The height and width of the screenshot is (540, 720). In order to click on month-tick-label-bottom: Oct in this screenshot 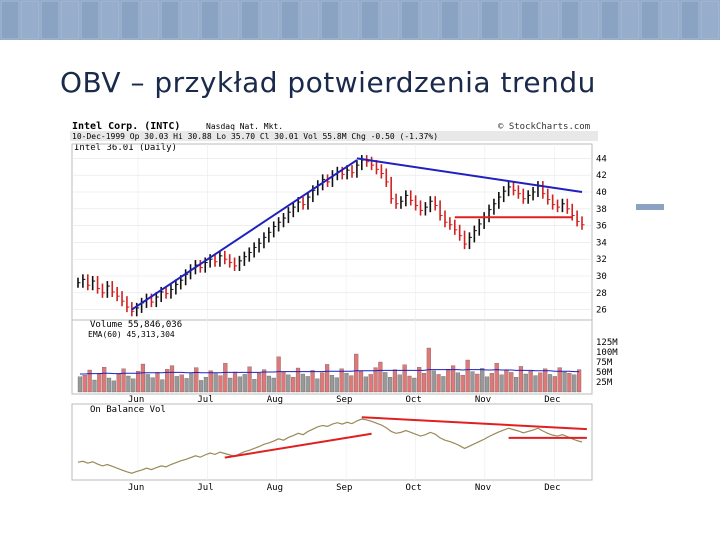, I will do `click(414, 487)`.